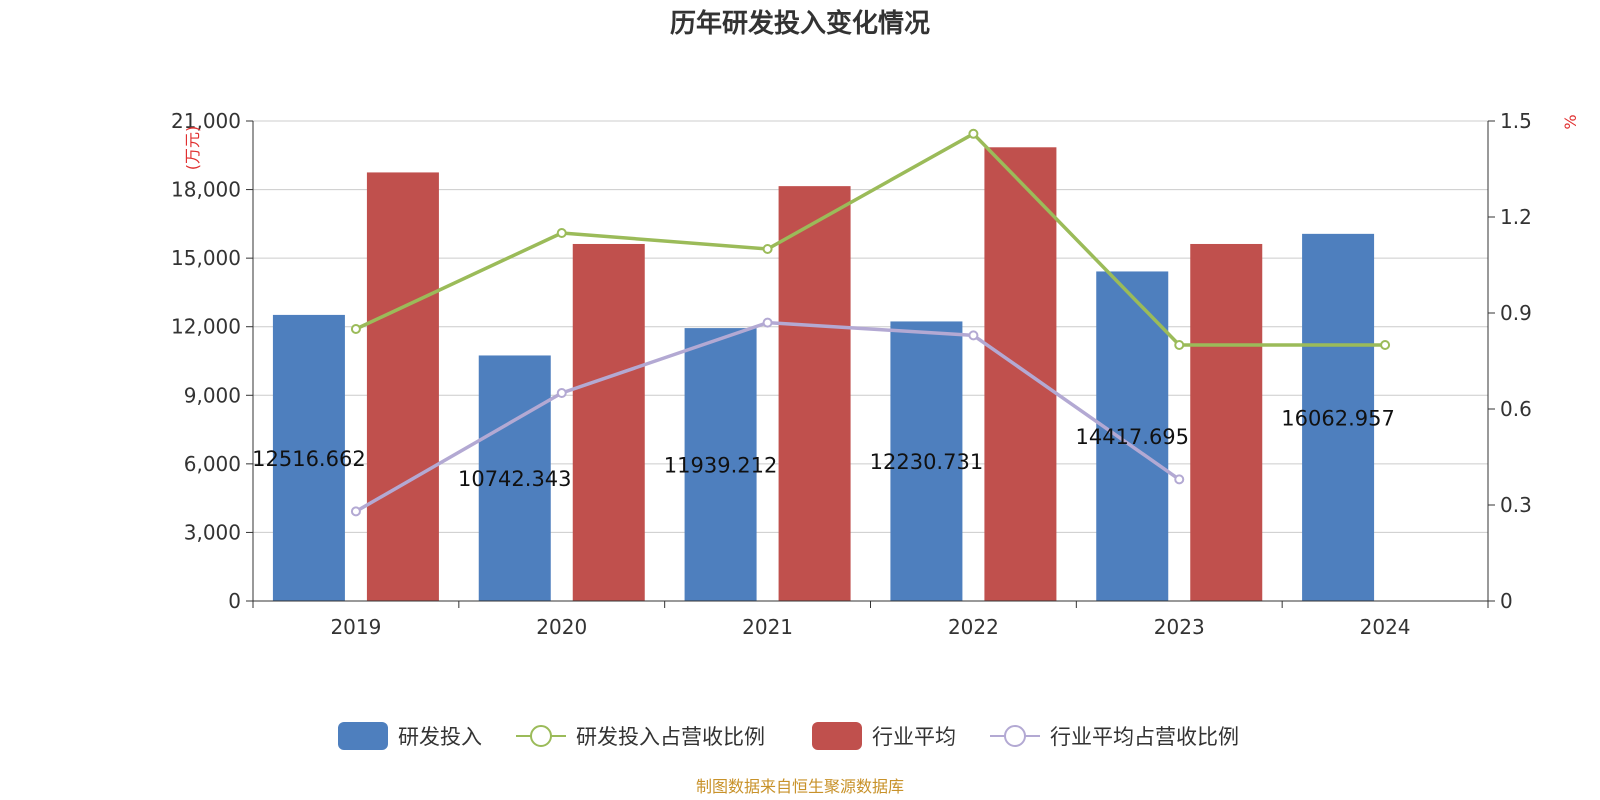 The image size is (1600, 800). What do you see at coordinates (206, 258) in the screenshot?
I see `left-axis-tick-label: 15,000` at bounding box center [206, 258].